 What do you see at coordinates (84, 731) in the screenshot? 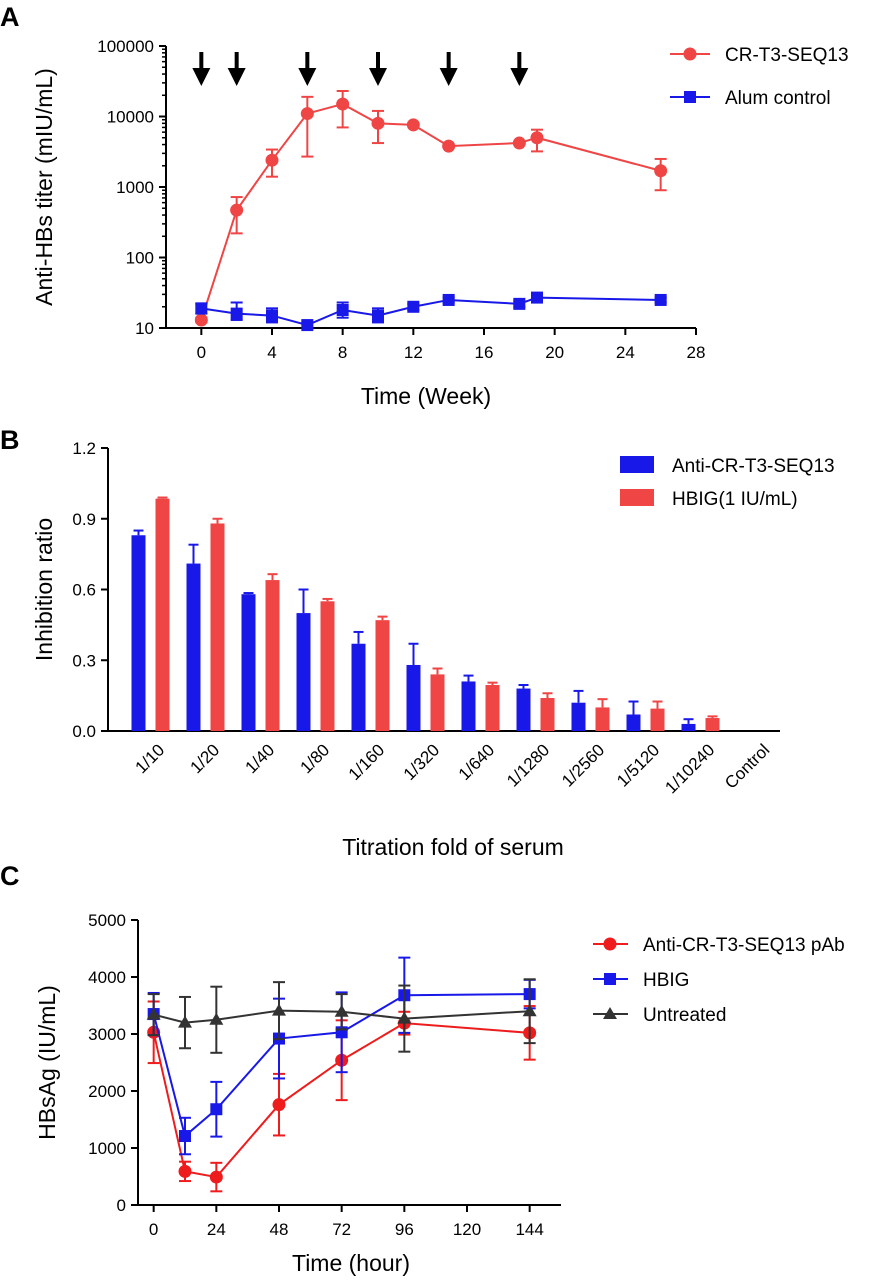
I see `y-tick-label: 0.0` at bounding box center [84, 731].